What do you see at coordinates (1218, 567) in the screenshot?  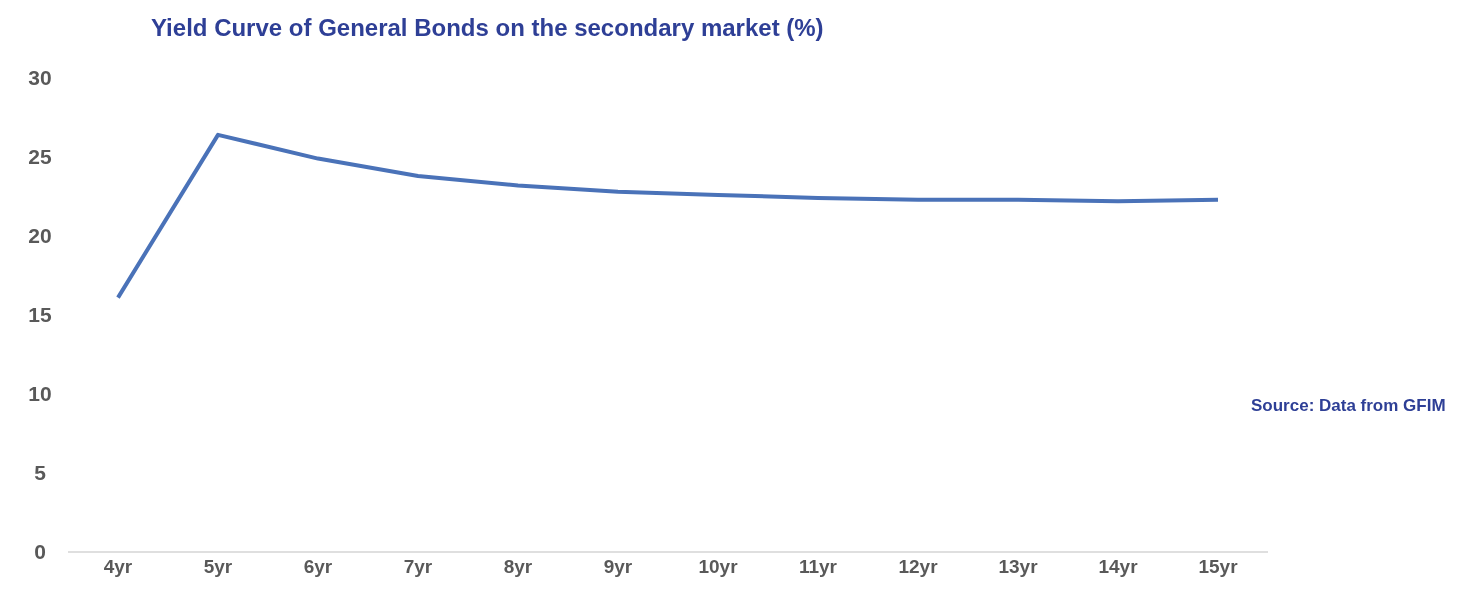 I see `x-tick-label: 15yr` at bounding box center [1218, 567].